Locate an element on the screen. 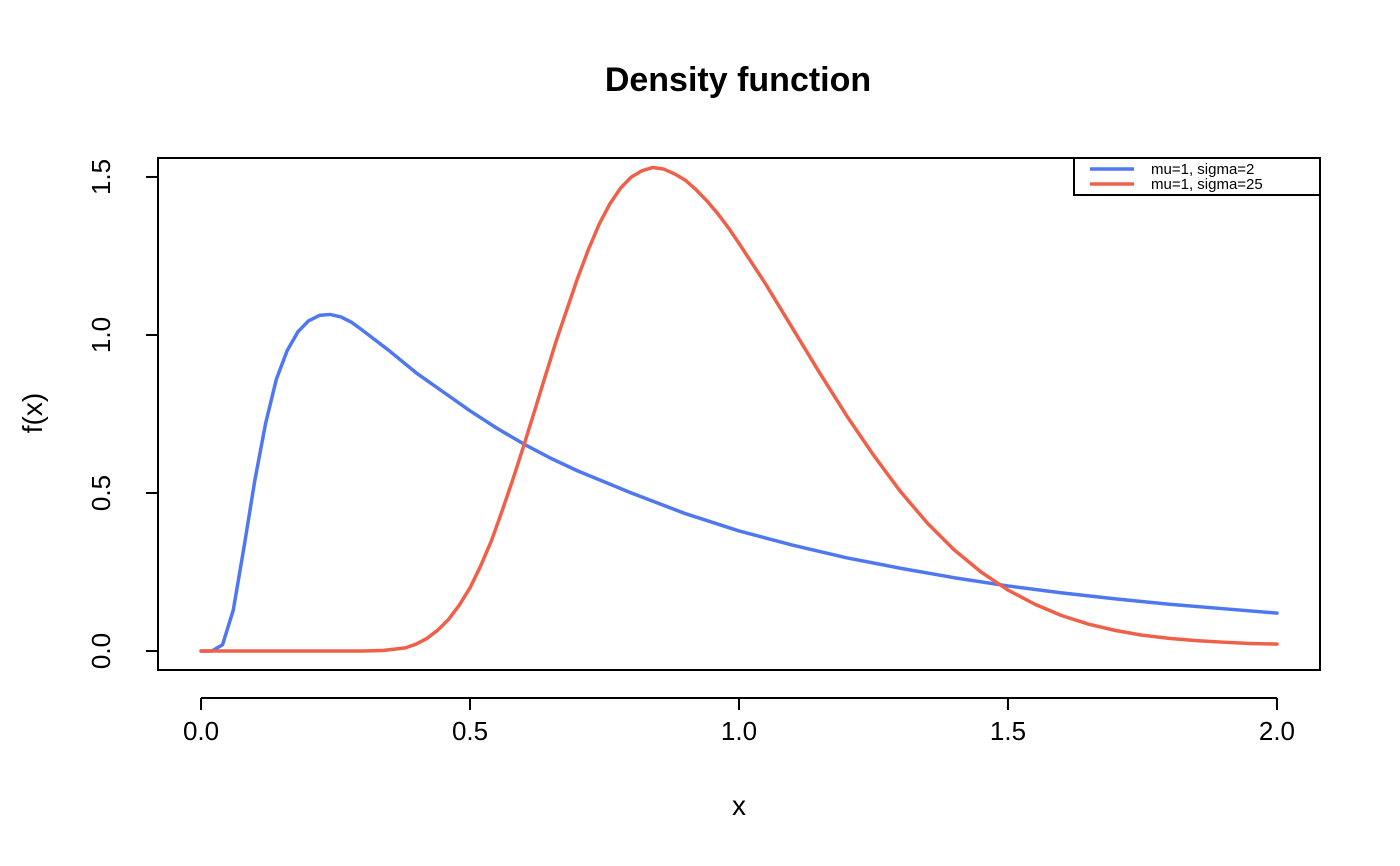  y-axis: 0.0 0.5 1.0 1.5 is located at coordinates (122, 414).